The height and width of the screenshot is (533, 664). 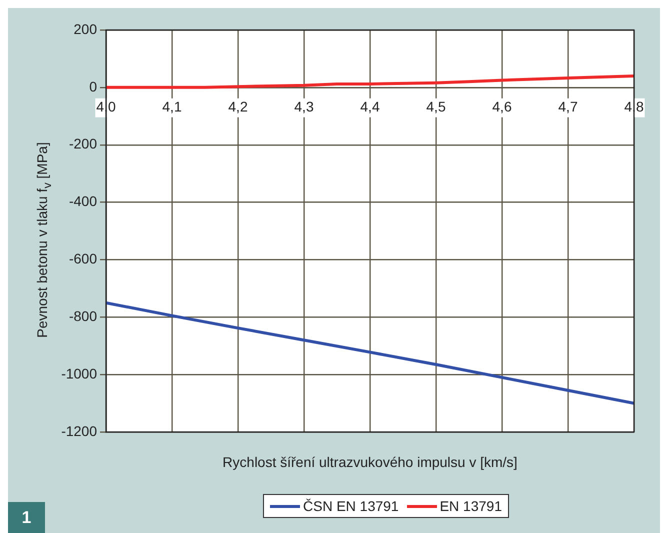 What do you see at coordinates (238, 106) in the screenshot?
I see `x-tick-label: 4,2` at bounding box center [238, 106].